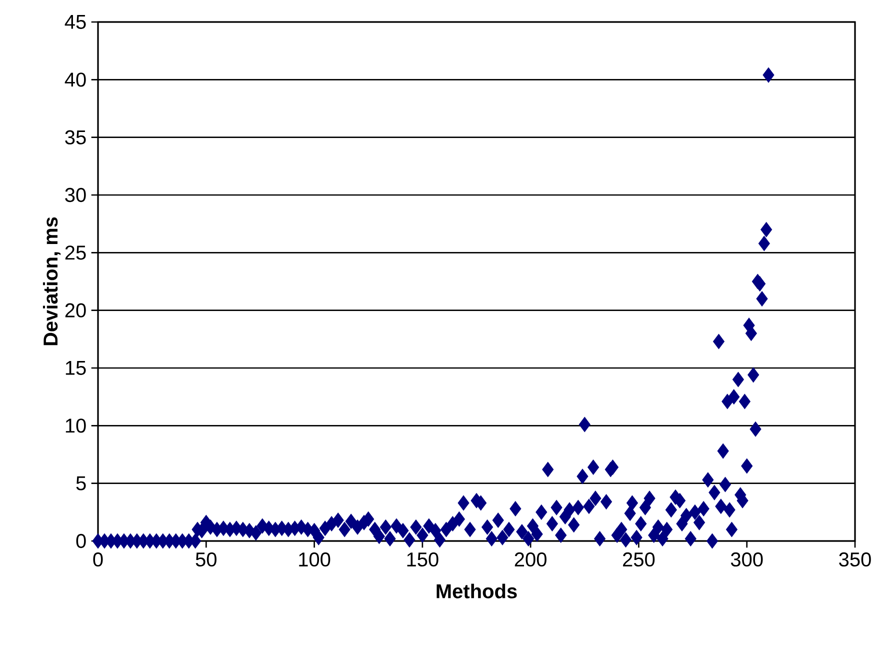 The height and width of the screenshot is (646, 880). What do you see at coordinates (75, 22) in the screenshot?
I see `y-tick-label: 45` at bounding box center [75, 22].